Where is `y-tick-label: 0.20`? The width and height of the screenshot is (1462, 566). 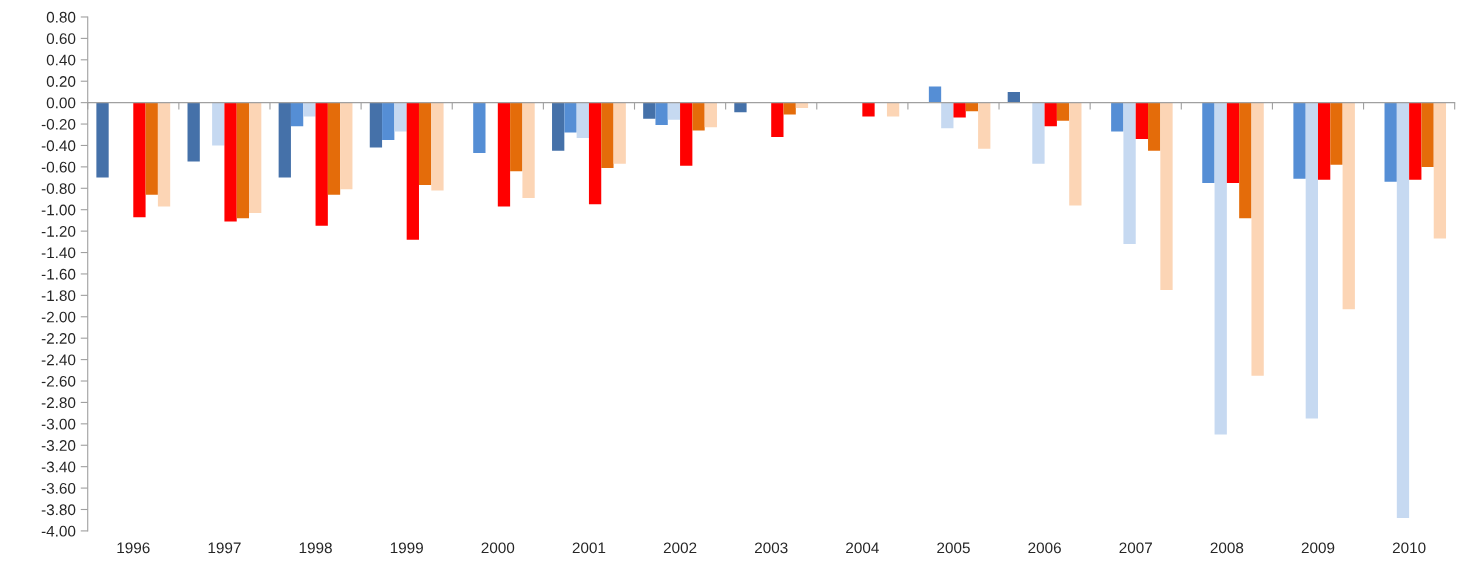
y-tick-label: 0.20 is located at coordinates (61, 81).